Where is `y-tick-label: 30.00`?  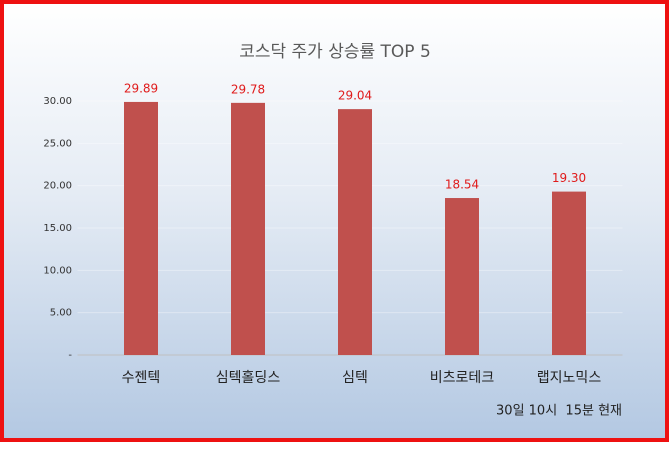
y-tick-label: 30.00 is located at coordinates (57, 101).